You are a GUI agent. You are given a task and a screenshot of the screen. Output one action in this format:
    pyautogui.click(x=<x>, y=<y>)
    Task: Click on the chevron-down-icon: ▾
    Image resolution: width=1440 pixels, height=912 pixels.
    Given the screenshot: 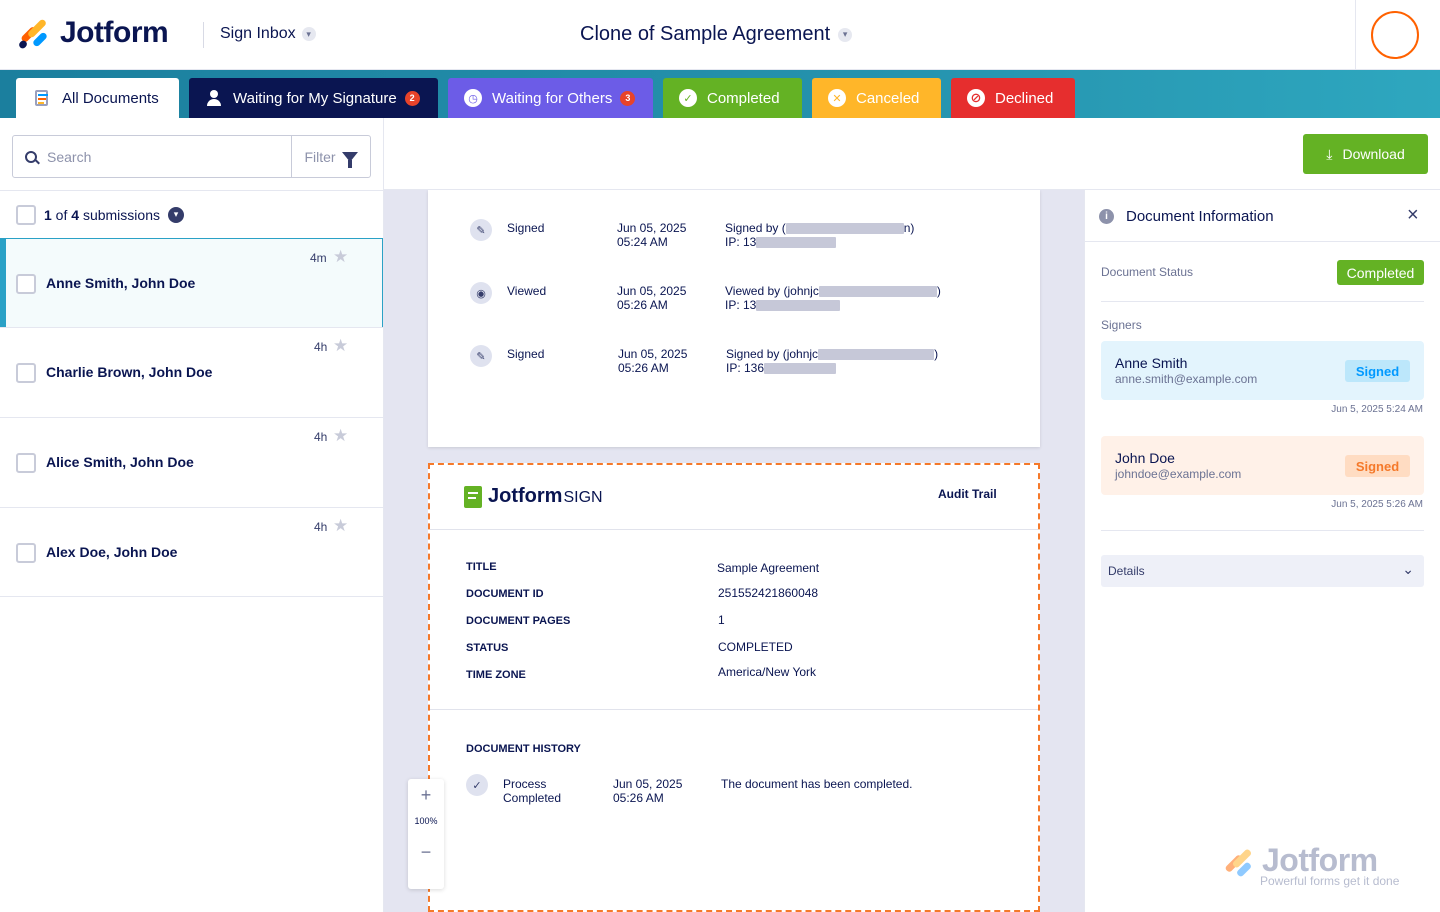 What is the action you would take?
    pyautogui.click(x=175, y=214)
    